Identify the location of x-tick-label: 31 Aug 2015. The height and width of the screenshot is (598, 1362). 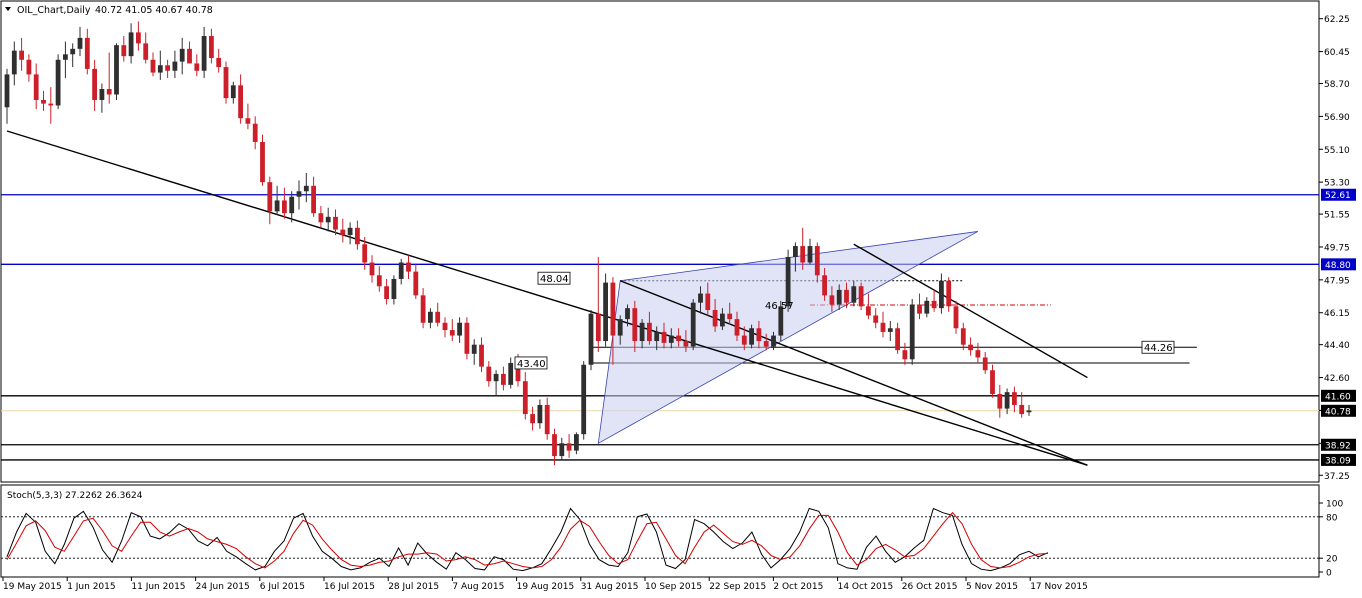
(610, 587).